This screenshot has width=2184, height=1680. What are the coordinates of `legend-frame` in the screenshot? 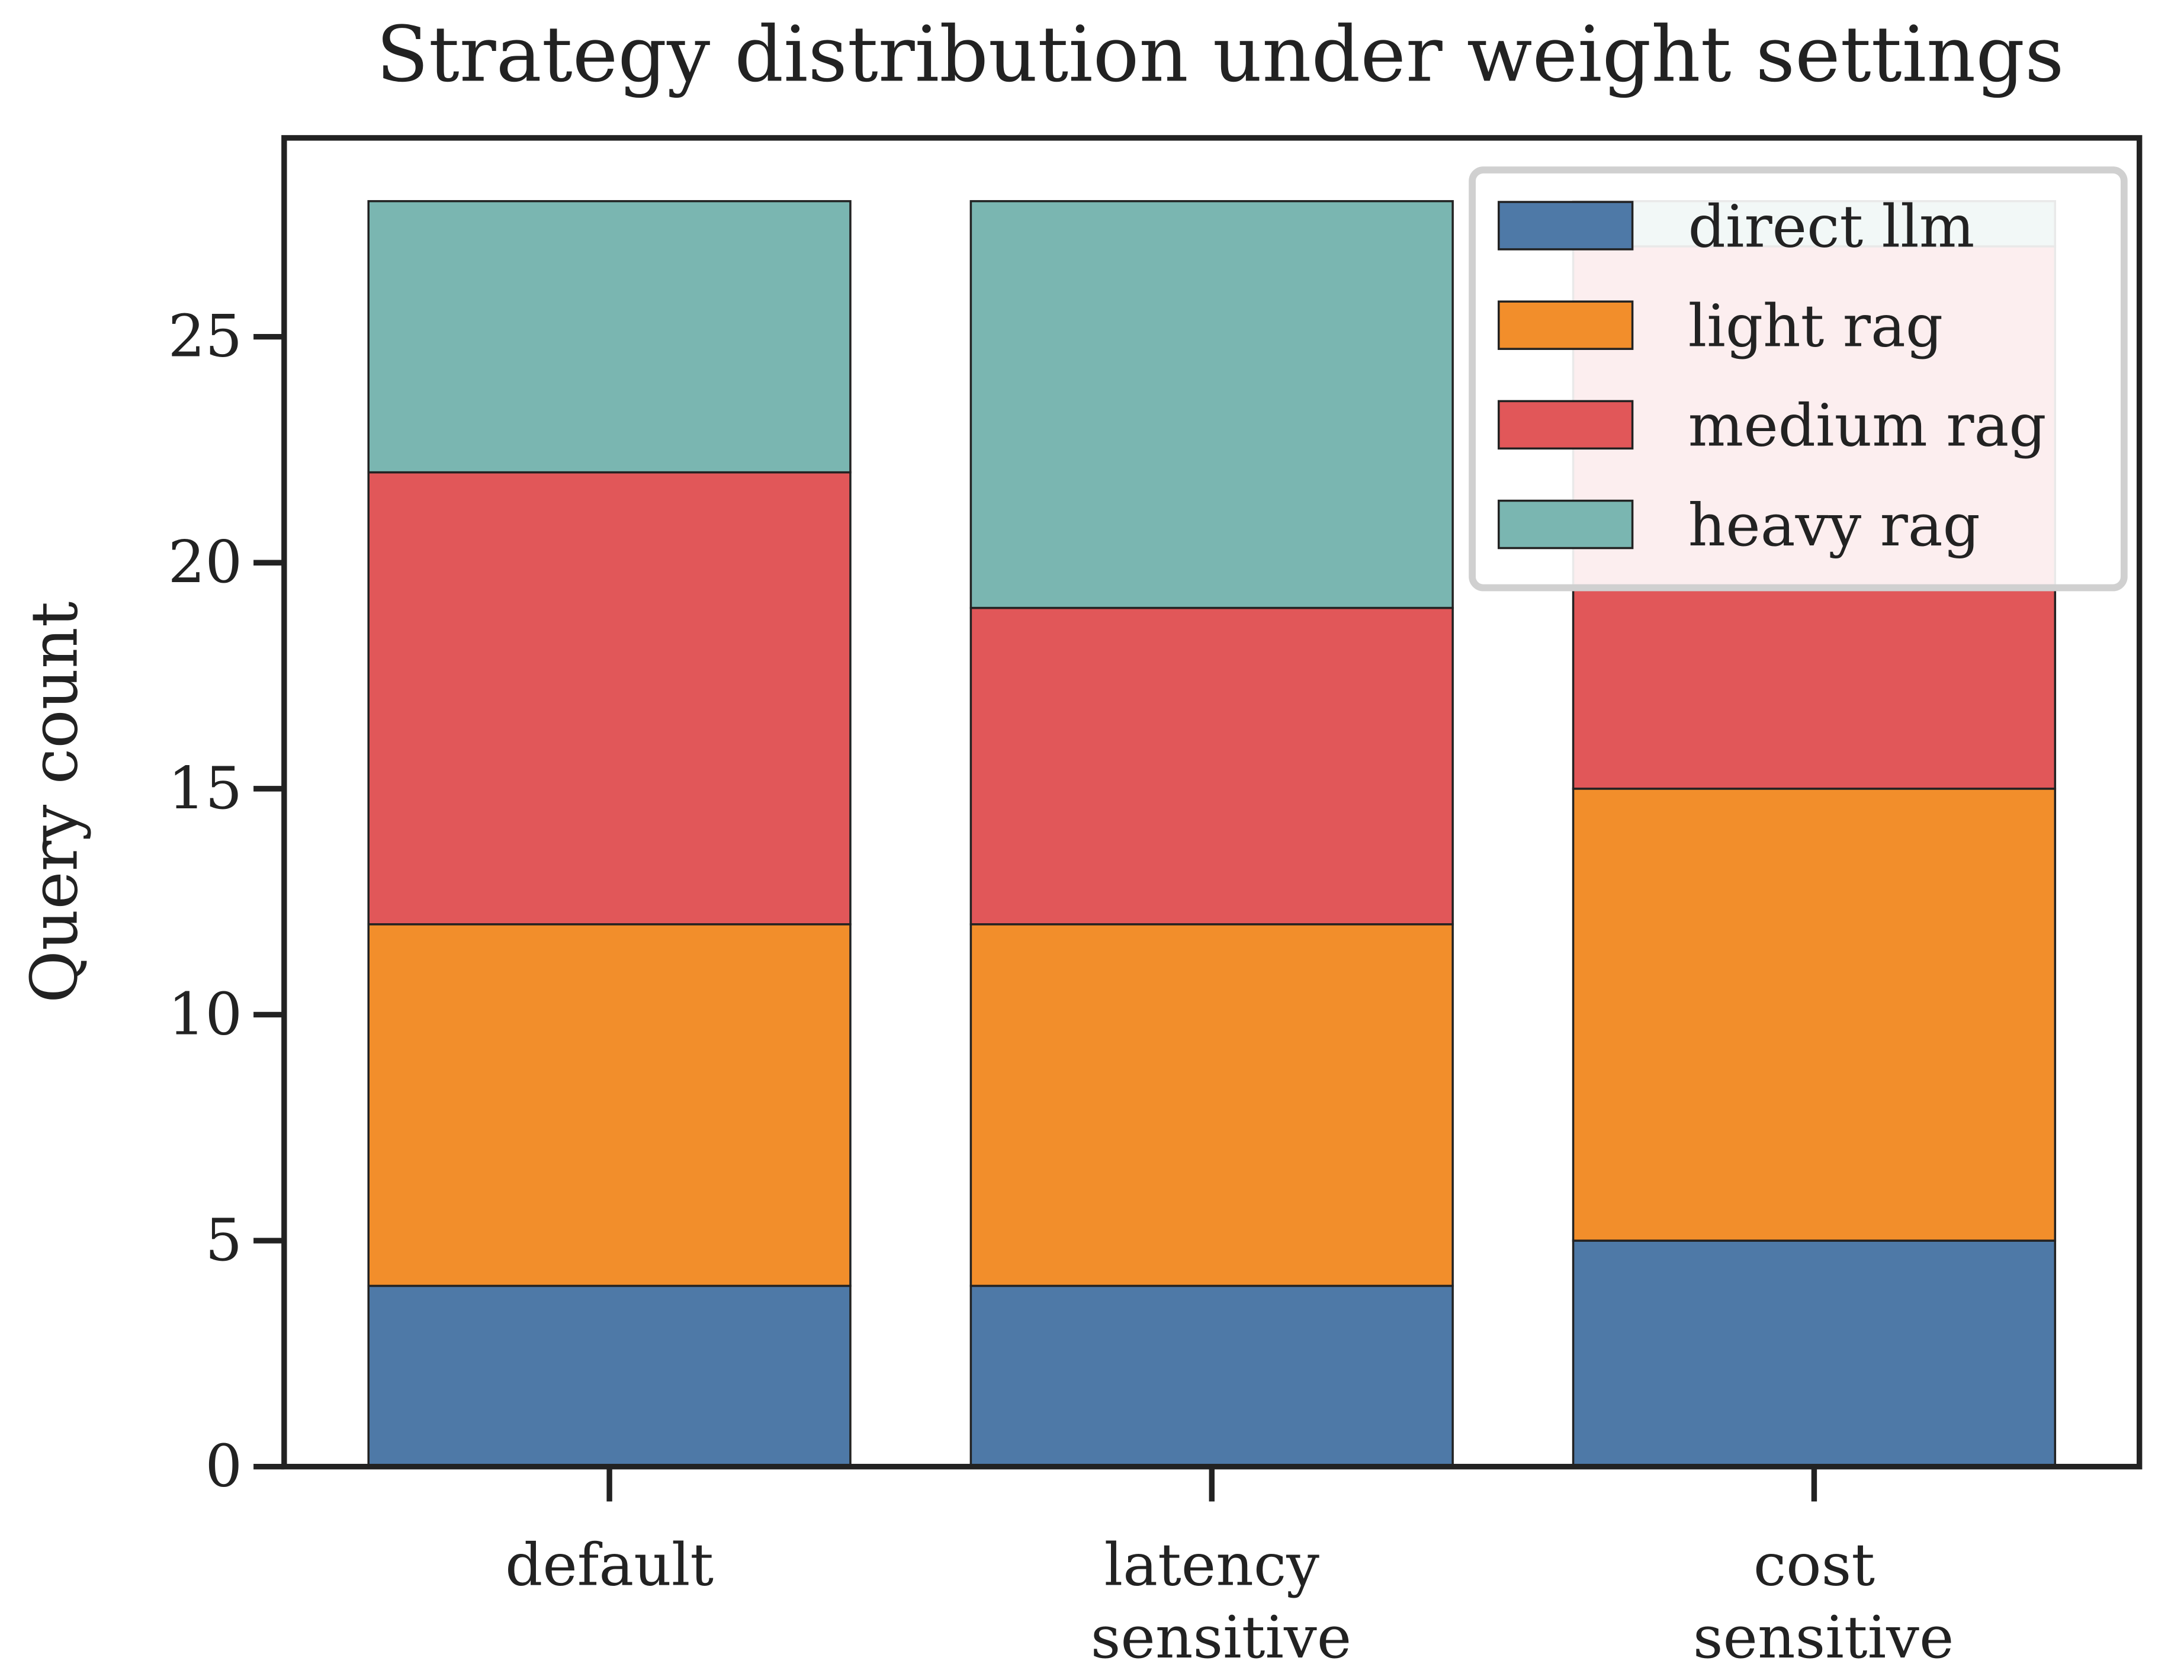 It's located at (1799, 379).